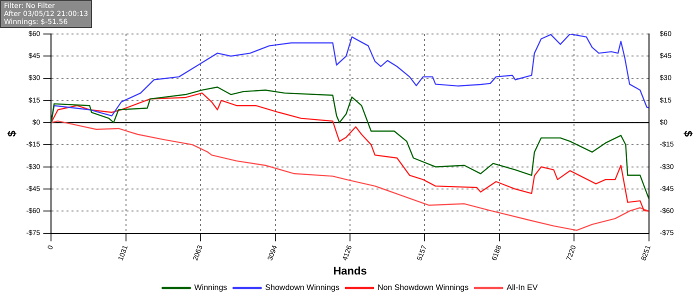 Image resolution: width=700 pixels, height=302 pixels. What do you see at coordinates (687, 133) in the screenshot?
I see `y2-axis-title: $` at bounding box center [687, 133].